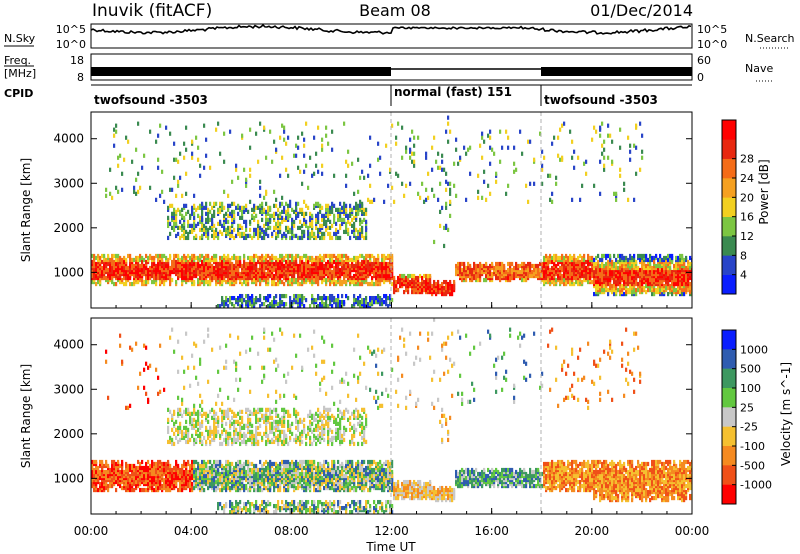 Image resolution: width=800 pixels, height=554 pixels. What do you see at coordinates (80, 77) in the screenshot?
I see `freq-tick-bottom: 8` at bounding box center [80, 77].